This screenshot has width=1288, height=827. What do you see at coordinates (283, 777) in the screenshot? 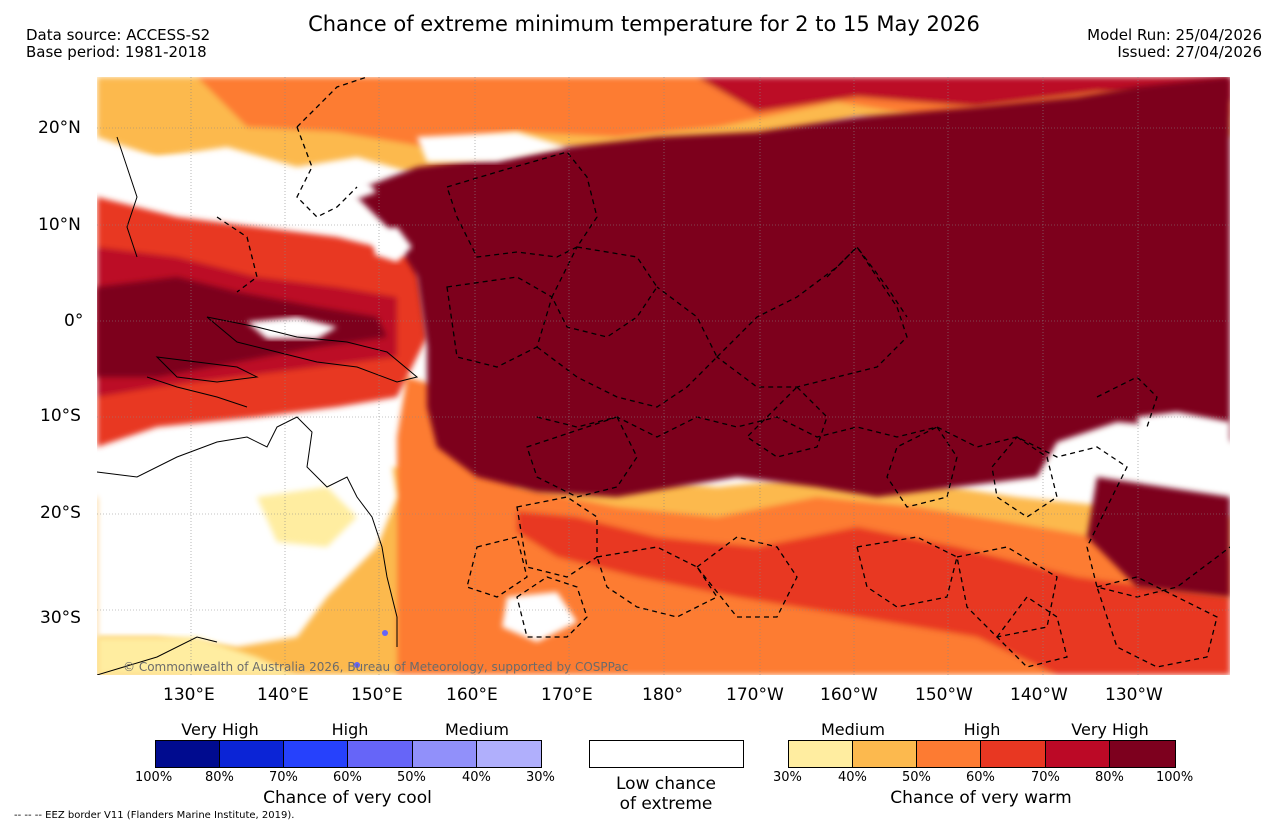
I see `cool-tick: 70%` at bounding box center [283, 777].